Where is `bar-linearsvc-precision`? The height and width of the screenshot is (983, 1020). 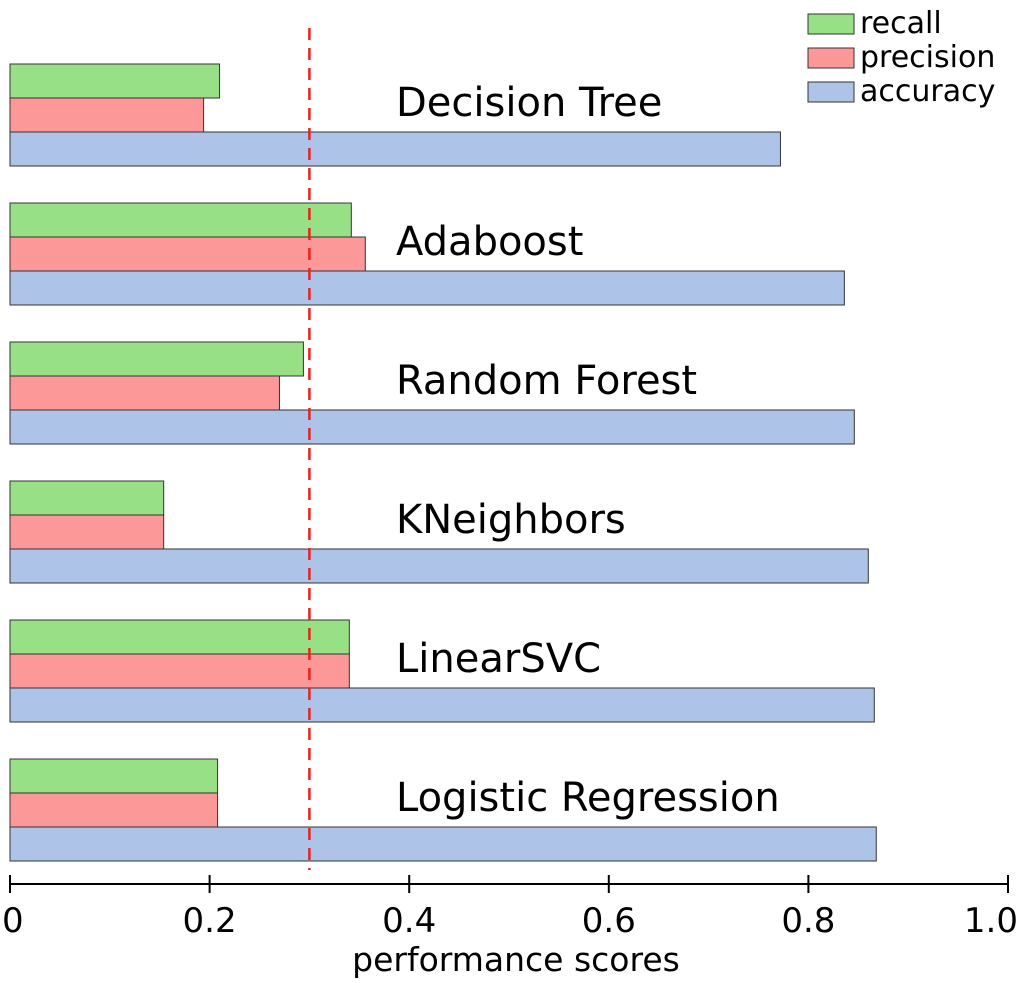 bar-linearsvc-precision is located at coordinates (179, 671).